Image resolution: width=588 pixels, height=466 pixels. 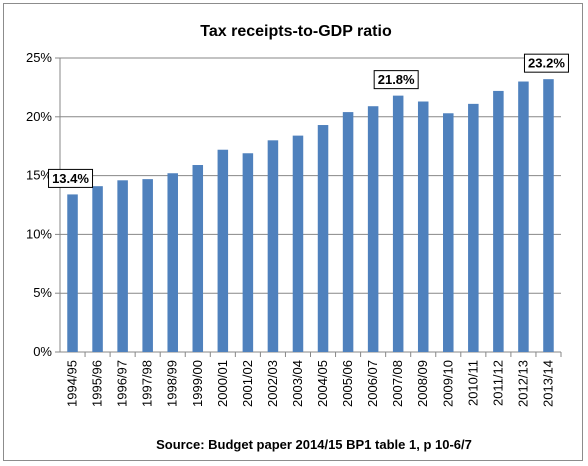 I want to click on y-tick-label: 5%, so click(x=42, y=292).